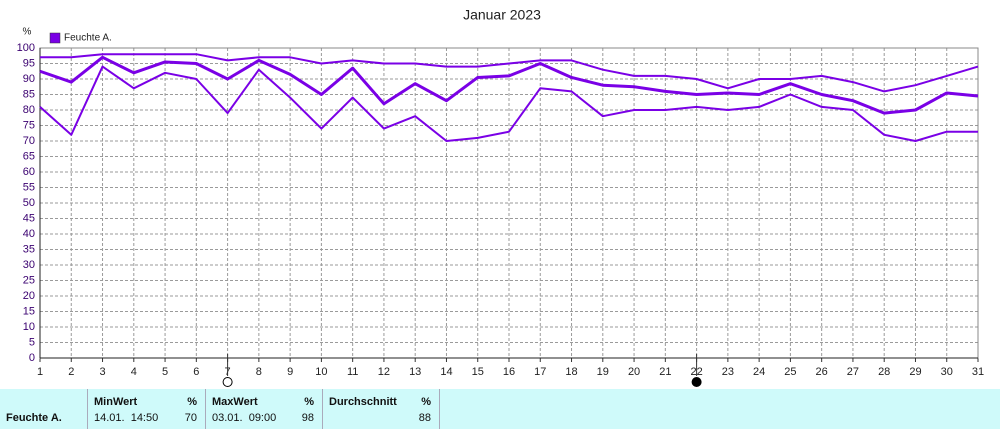  I want to click on y-tick-label: 40, so click(29, 234).